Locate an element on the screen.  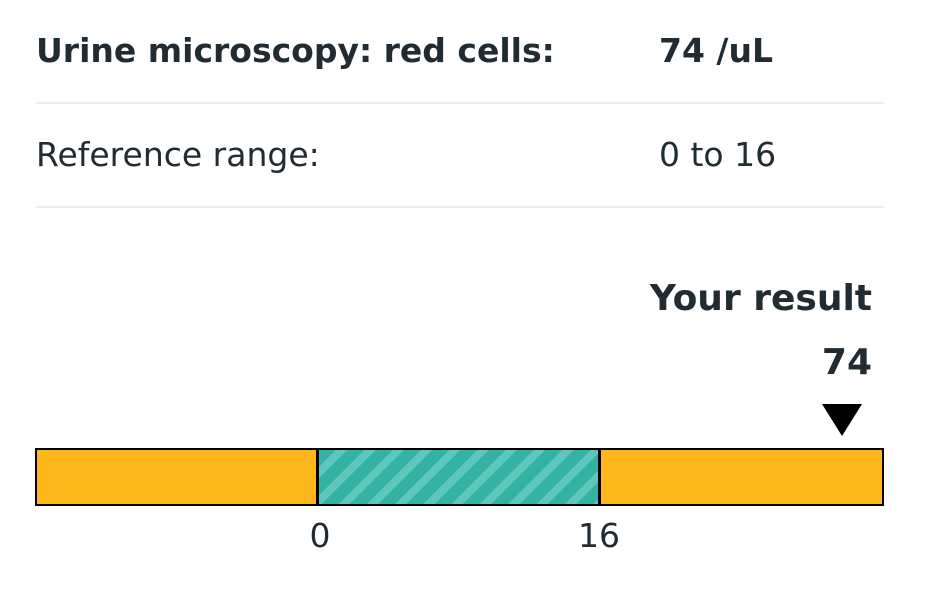
your-result-heading: Your result is located at coordinates (760, 298).